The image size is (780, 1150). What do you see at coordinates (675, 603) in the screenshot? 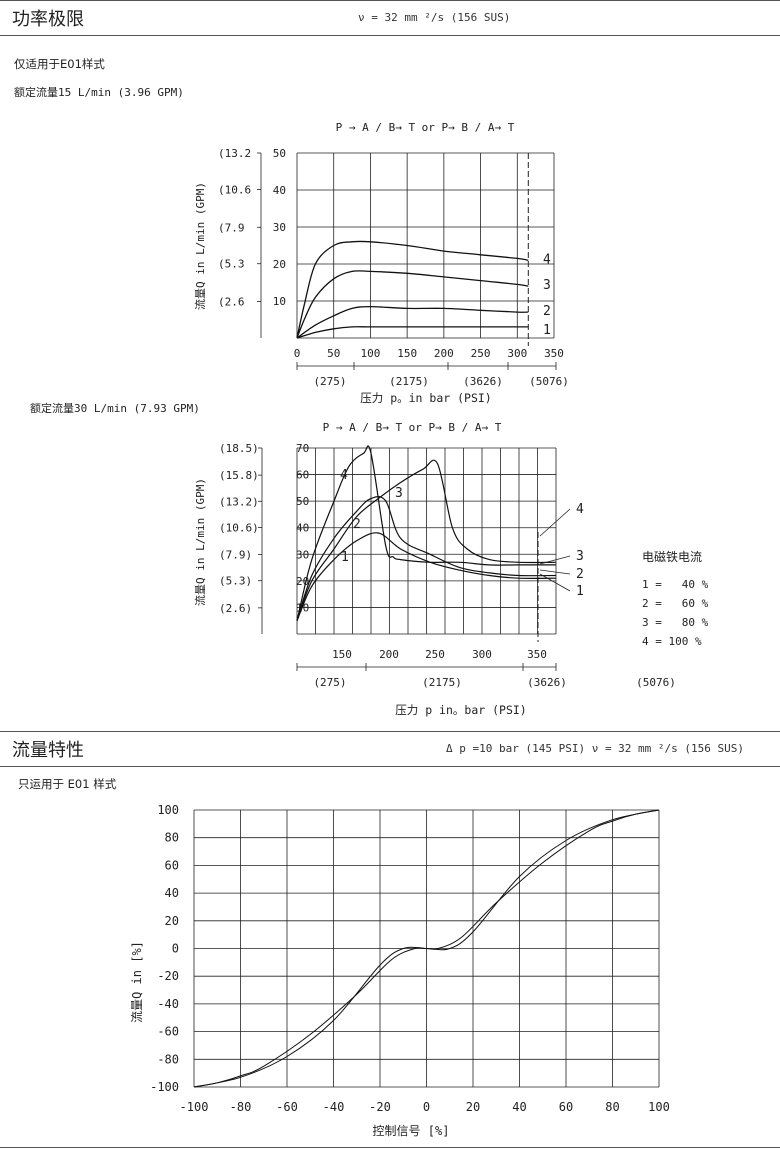
I see `legend-item: 2 = 60 %` at bounding box center [675, 603].